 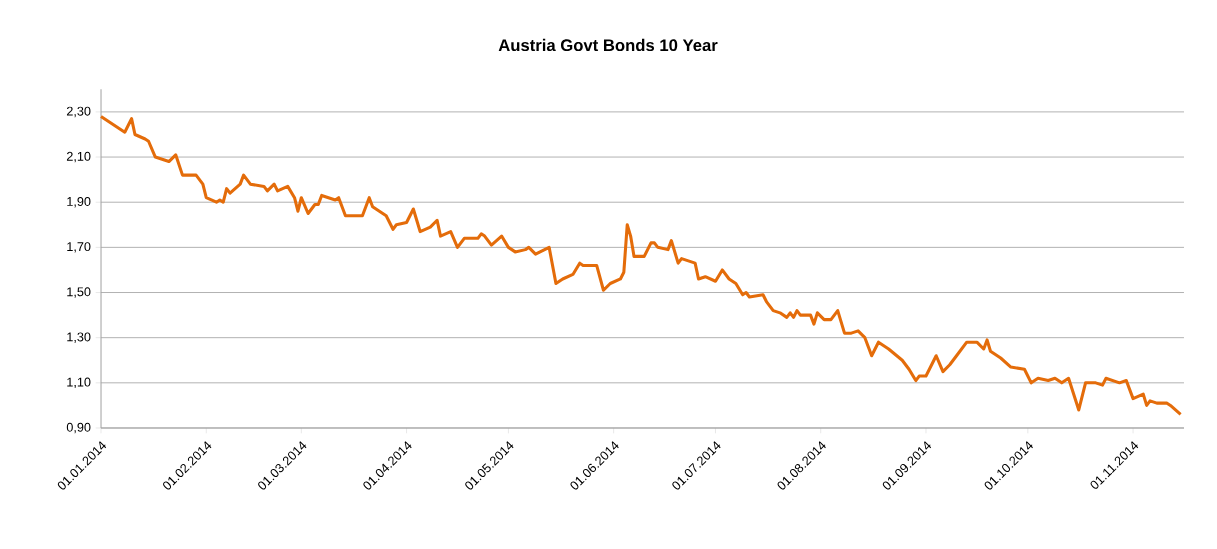 What do you see at coordinates (608, 45) in the screenshot?
I see `chart-title: Austria Govt Bonds 10 Year` at bounding box center [608, 45].